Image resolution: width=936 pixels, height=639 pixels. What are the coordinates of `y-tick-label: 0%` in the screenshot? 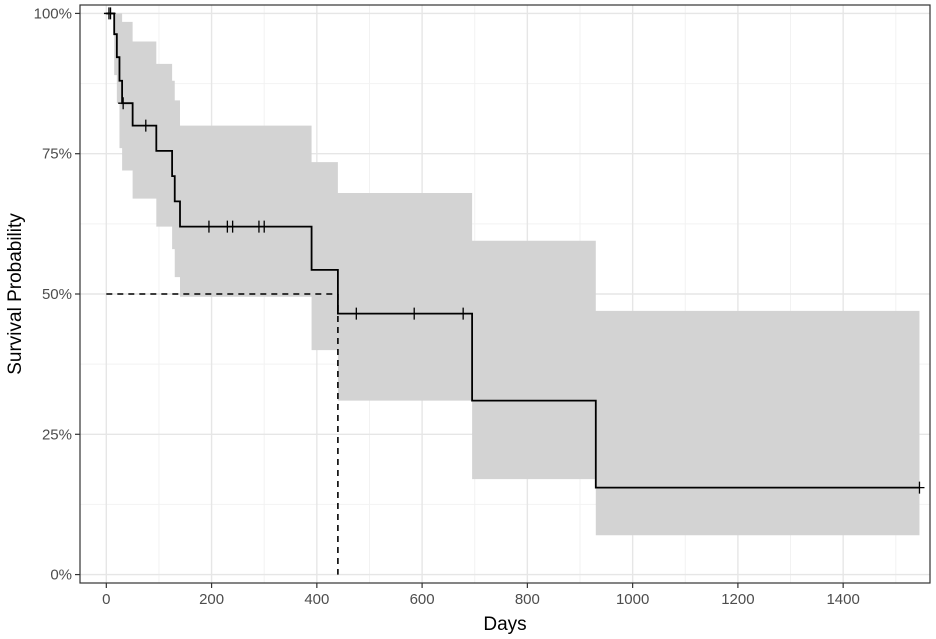 It's located at (61, 575).